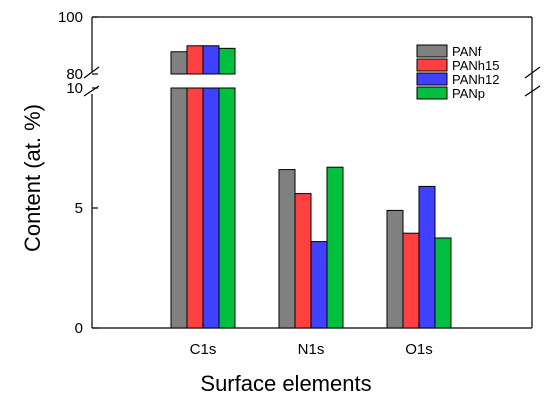  Describe the element at coordinates (419, 349) in the screenshot. I see `x-tick-label: O1s` at that location.